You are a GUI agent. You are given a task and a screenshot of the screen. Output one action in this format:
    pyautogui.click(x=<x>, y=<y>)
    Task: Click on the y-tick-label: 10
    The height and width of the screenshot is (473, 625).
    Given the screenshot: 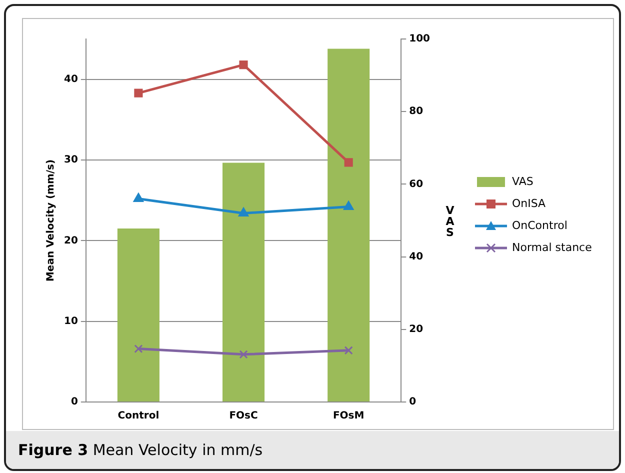 What is the action you would take?
    pyautogui.click(x=71, y=321)
    